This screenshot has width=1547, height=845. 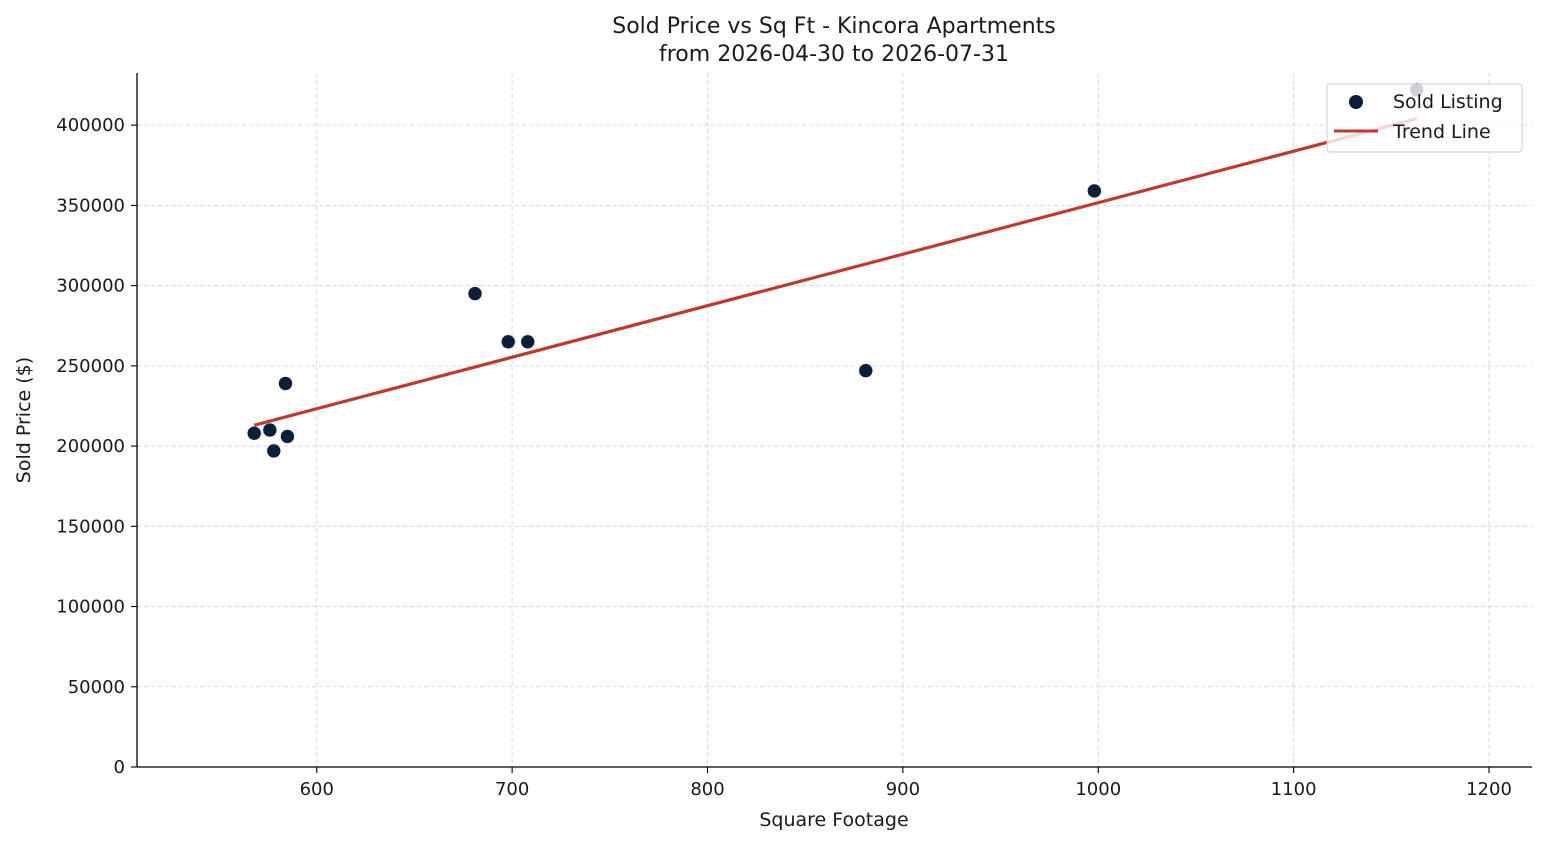 What do you see at coordinates (96, 687) in the screenshot?
I see `y-tick-label: 50000` at bounding box center [96, 687].